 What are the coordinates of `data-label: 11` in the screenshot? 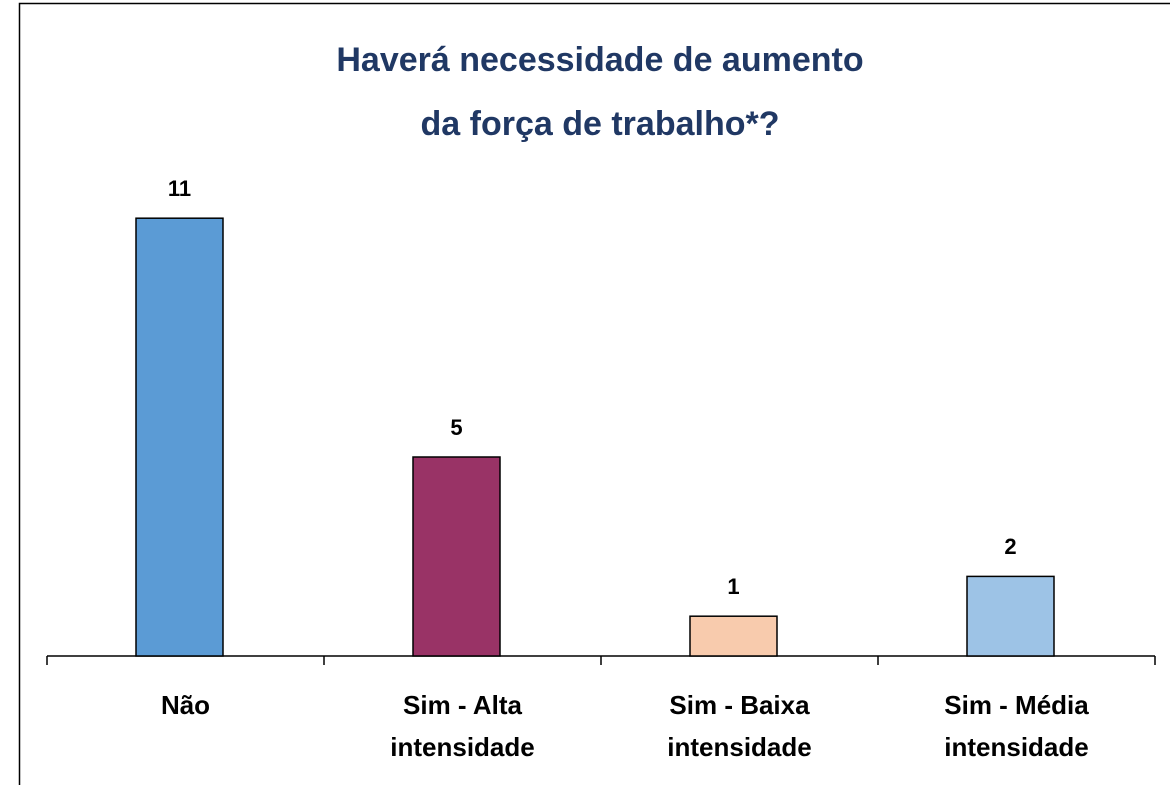 It's located at (179, 188).